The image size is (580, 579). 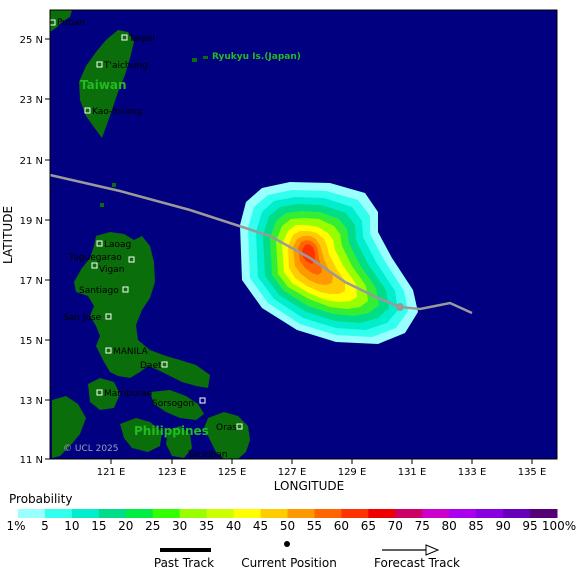 What do you see at coordinates (31, 401) in the screenshot?
I see `lat-tick-label: 13 N` at bounding box center [31, 401].